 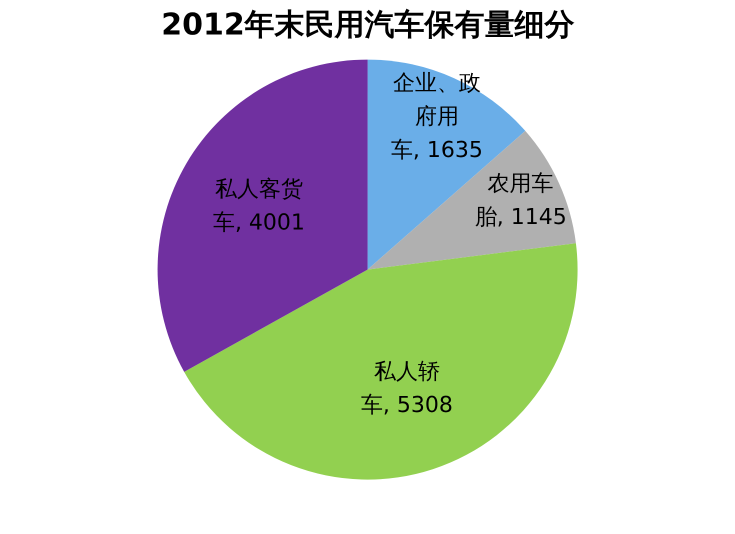 What do you see at coordinates (258, 206) in the screenshot?
I see `slice-label: 私人客货车, 4001` at bounding box center [258, 206].